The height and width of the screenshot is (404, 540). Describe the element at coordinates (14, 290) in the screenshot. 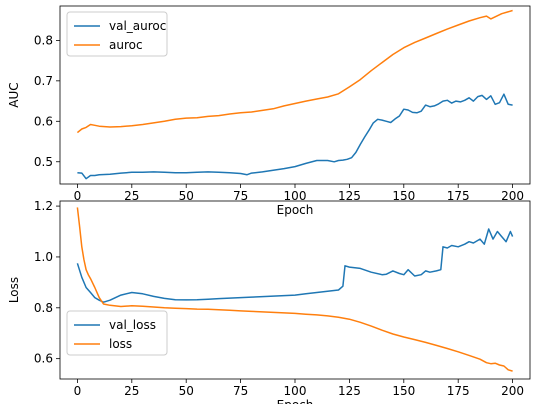

I see `y-axis-label: Loss` at that location.